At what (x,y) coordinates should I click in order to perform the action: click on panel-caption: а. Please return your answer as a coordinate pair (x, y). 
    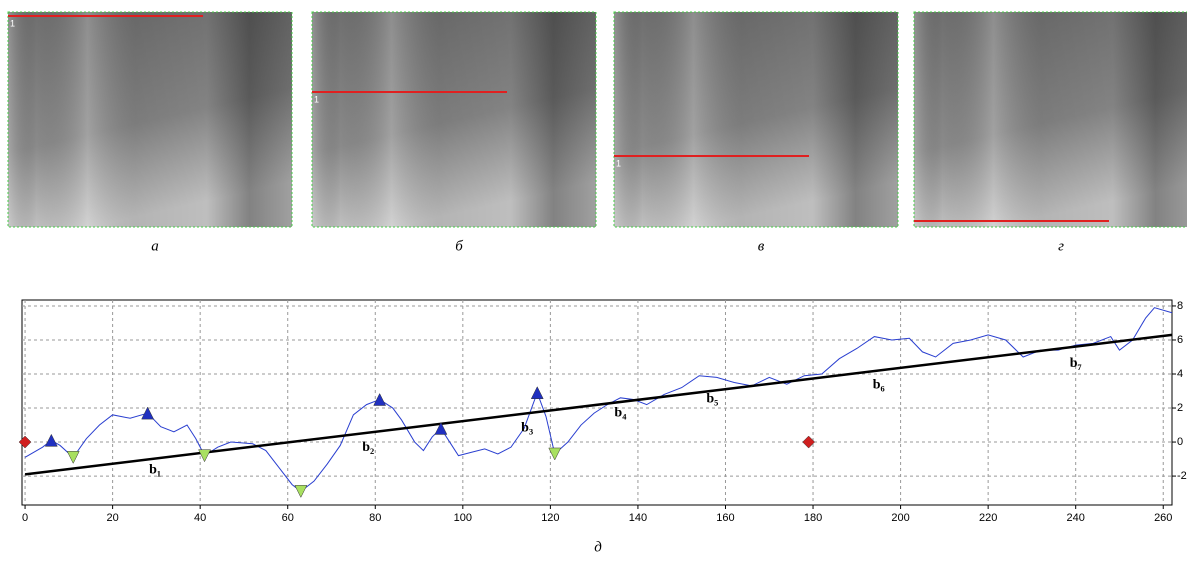
    Looking at the image, I should click on (155, 246).